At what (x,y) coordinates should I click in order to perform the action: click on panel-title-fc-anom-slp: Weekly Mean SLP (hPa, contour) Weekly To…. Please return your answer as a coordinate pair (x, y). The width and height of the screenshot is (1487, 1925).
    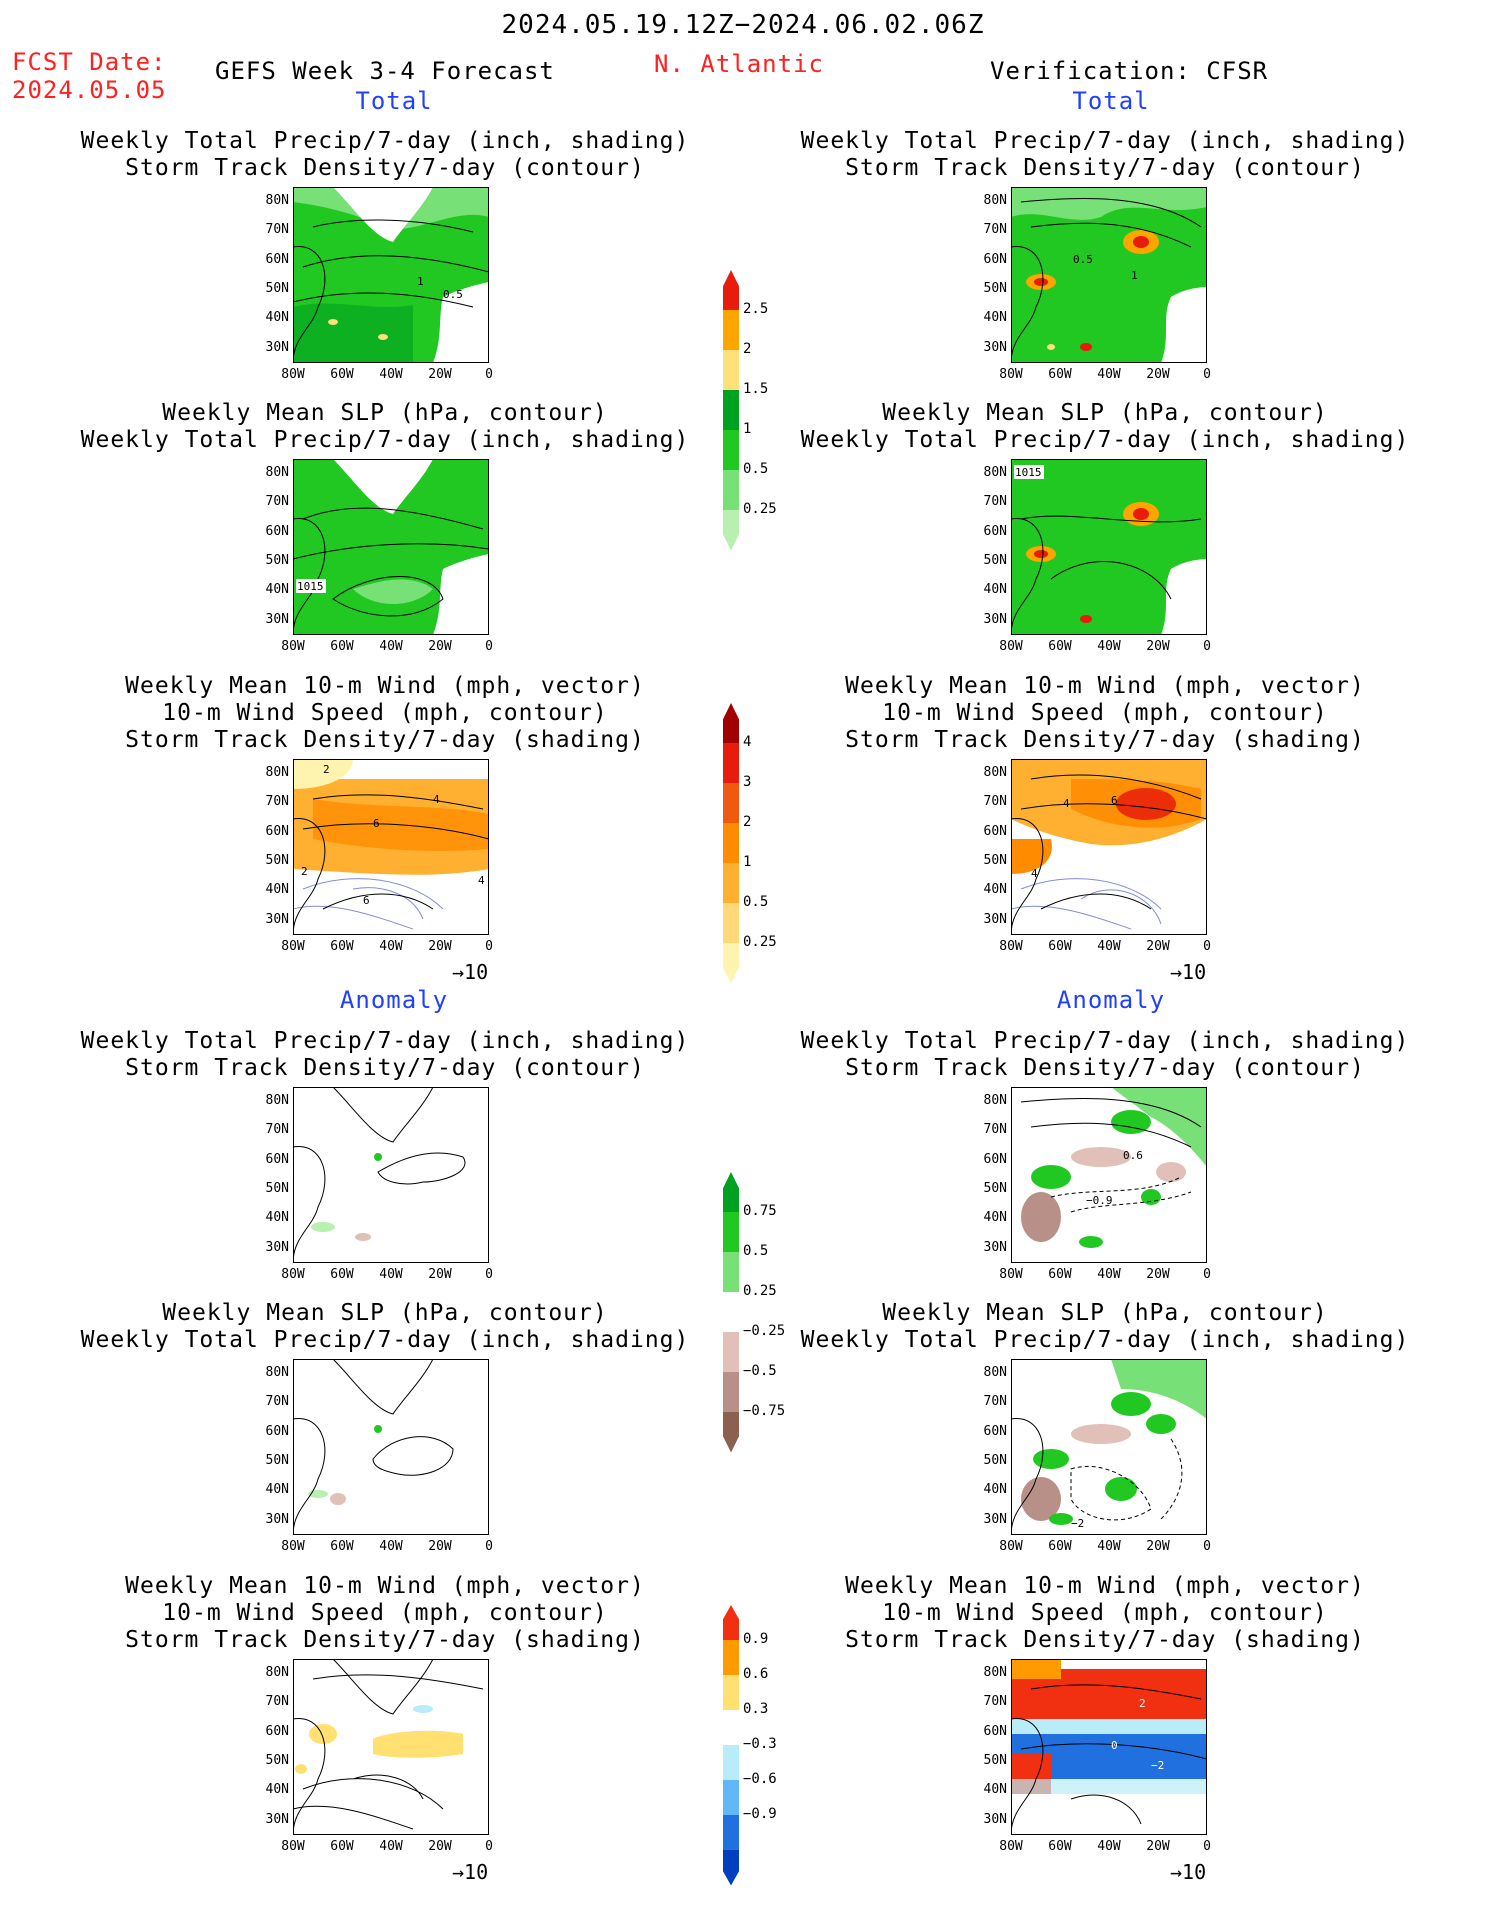
    Looking at the image, I should click on (385, 1327).